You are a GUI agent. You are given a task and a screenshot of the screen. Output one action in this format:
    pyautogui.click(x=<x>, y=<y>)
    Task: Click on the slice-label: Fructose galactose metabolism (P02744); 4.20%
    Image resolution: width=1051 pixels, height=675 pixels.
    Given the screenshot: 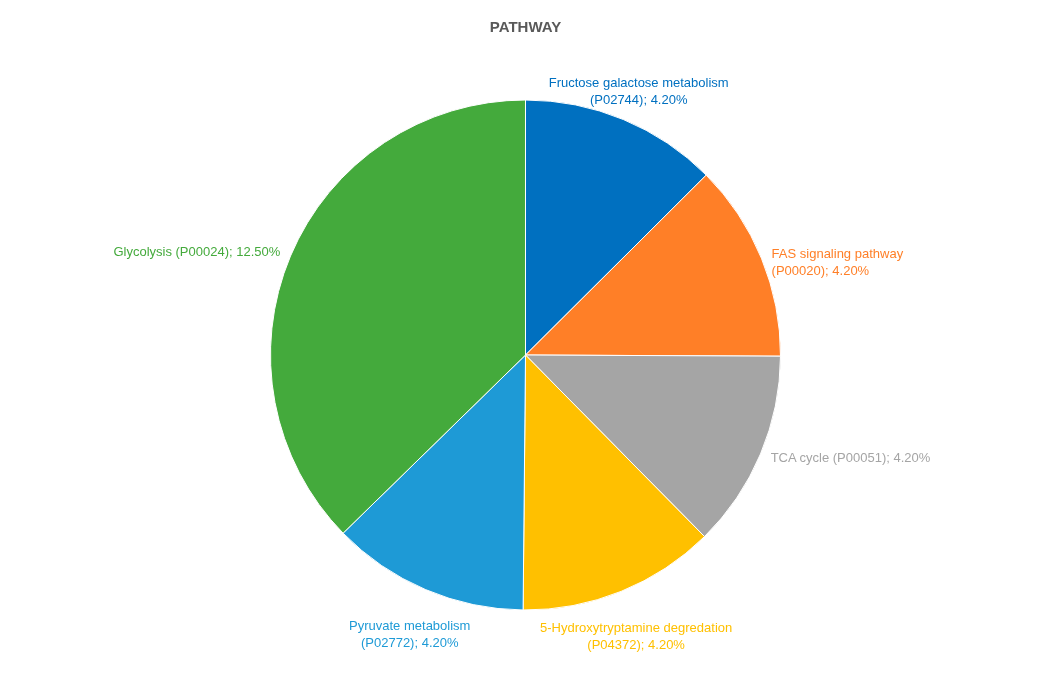 What is the action you would take?
    pyautogui.click(x=638, y=90)
    